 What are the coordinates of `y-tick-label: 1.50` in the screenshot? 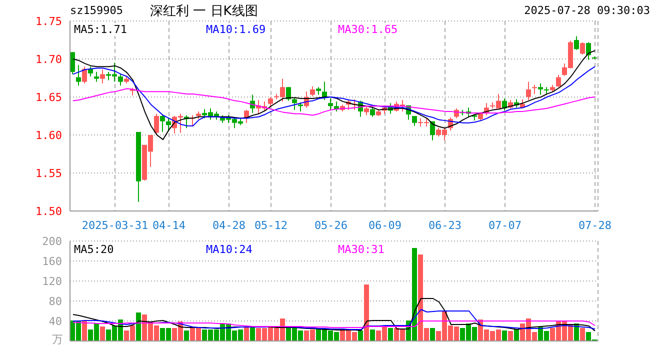 It's located at (49, 211).